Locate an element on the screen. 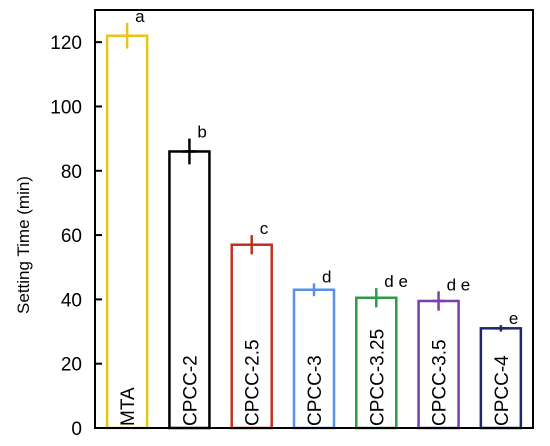  category-label: CPCC-3.5 is located at coordinates (440, 382).